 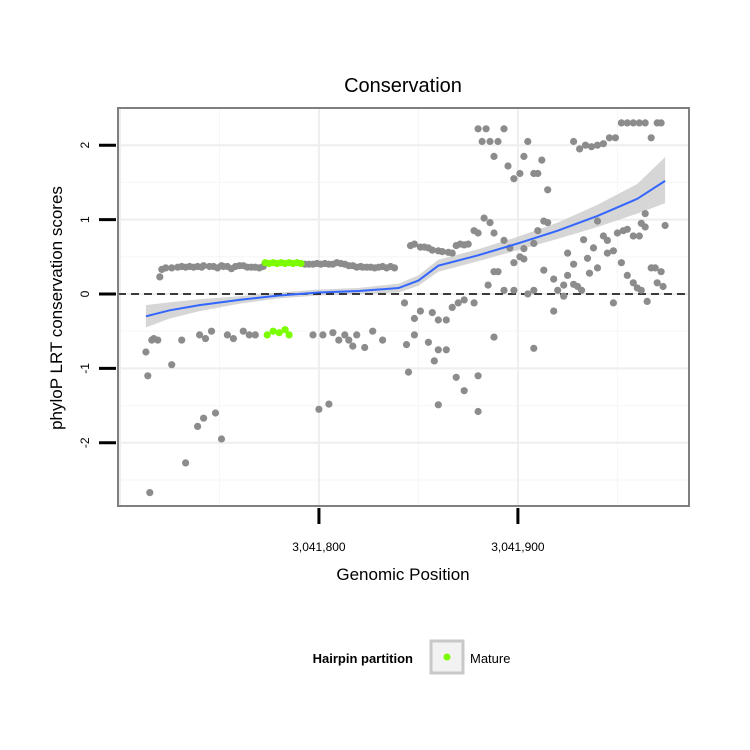 What do you see at coordinates (402, 574) in the screenshot?
I see `x-axis-title: Genomic Position` at bounding box center [402, 574].